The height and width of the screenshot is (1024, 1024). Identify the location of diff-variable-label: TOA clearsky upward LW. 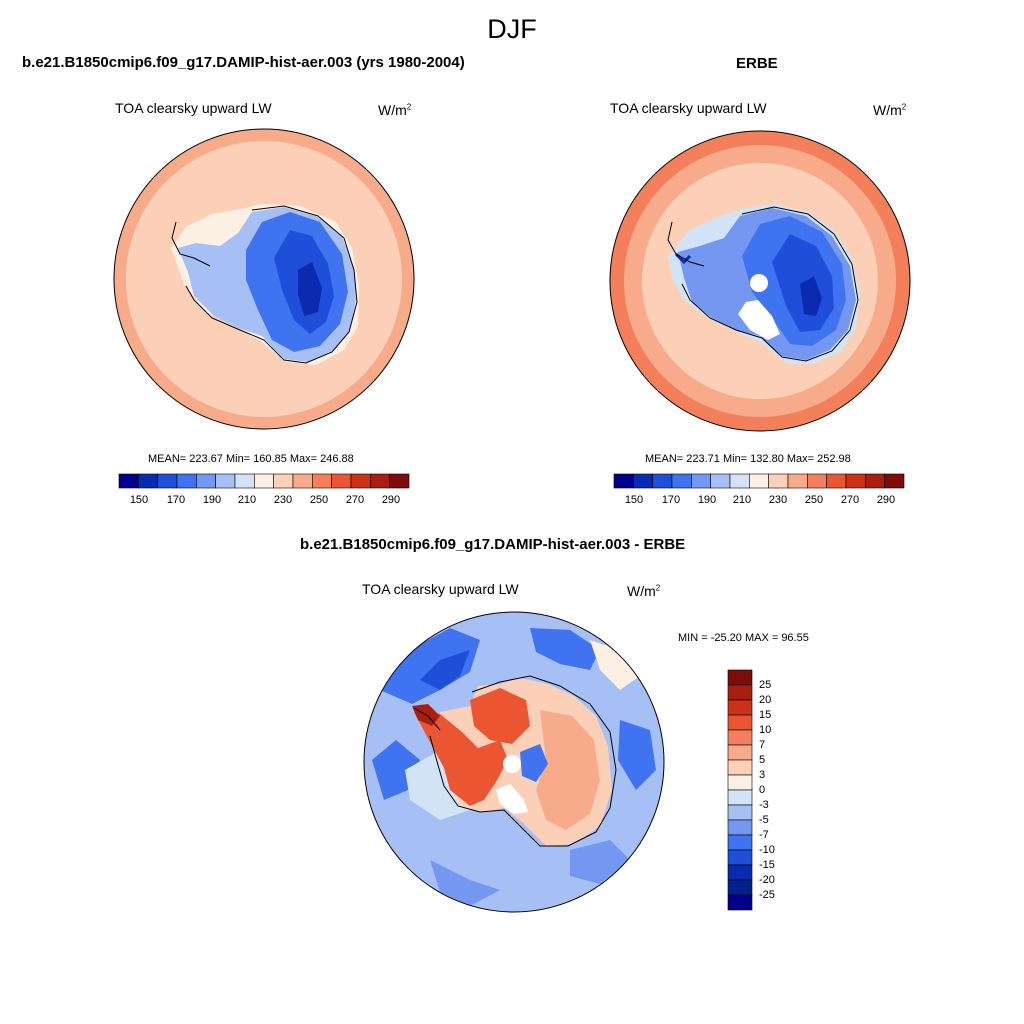
(440, 589).